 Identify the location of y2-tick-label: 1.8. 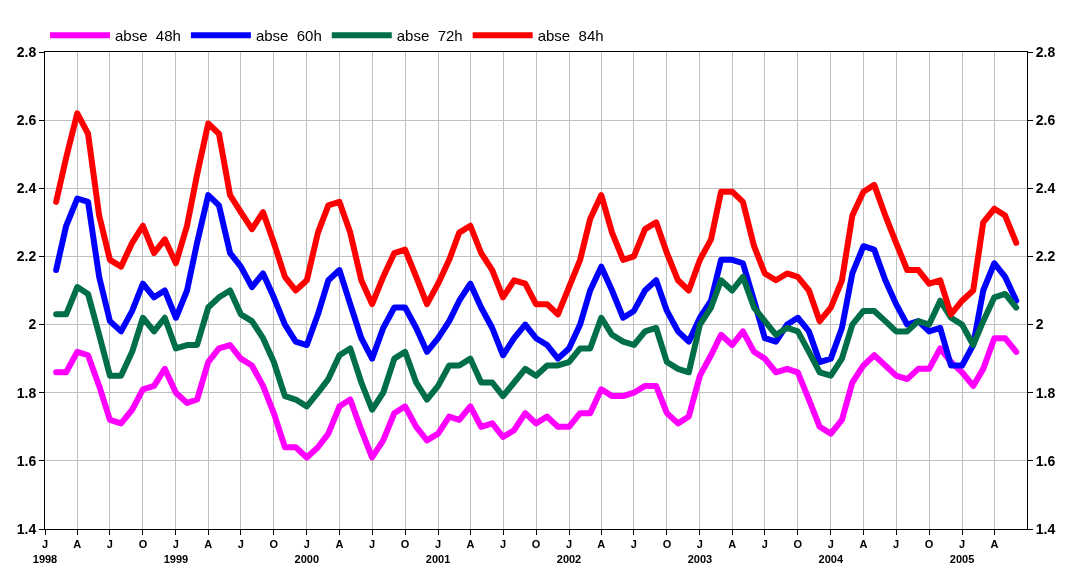
(1045, 392).